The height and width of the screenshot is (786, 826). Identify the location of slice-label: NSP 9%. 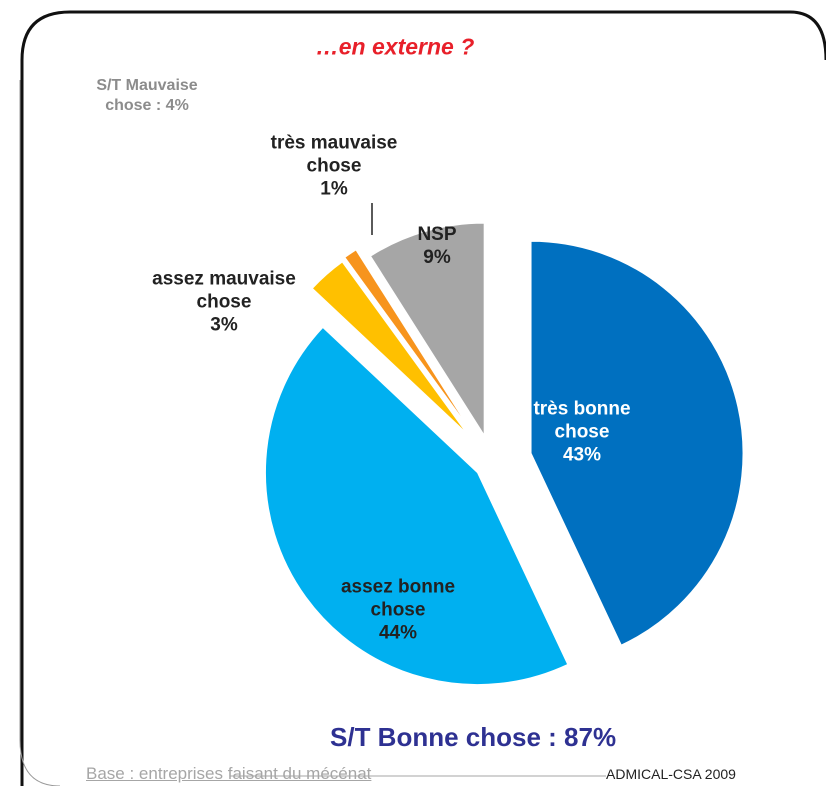
(437, 246).